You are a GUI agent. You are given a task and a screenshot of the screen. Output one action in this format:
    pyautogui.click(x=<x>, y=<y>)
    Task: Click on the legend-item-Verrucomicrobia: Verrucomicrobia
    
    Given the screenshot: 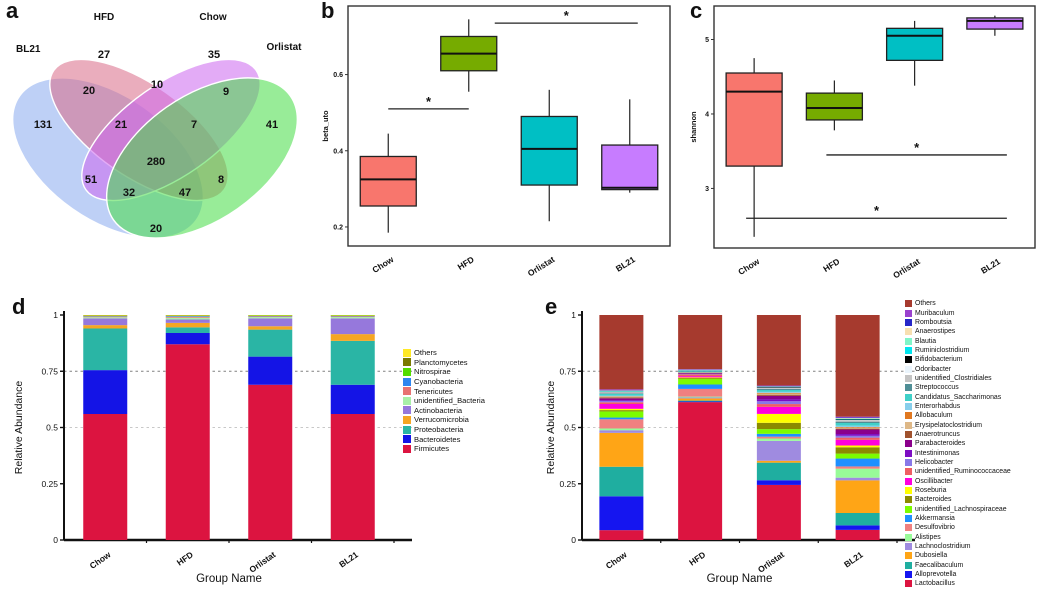 What is the action you would take?
    pyautogui.click(x=444, y=420)
    